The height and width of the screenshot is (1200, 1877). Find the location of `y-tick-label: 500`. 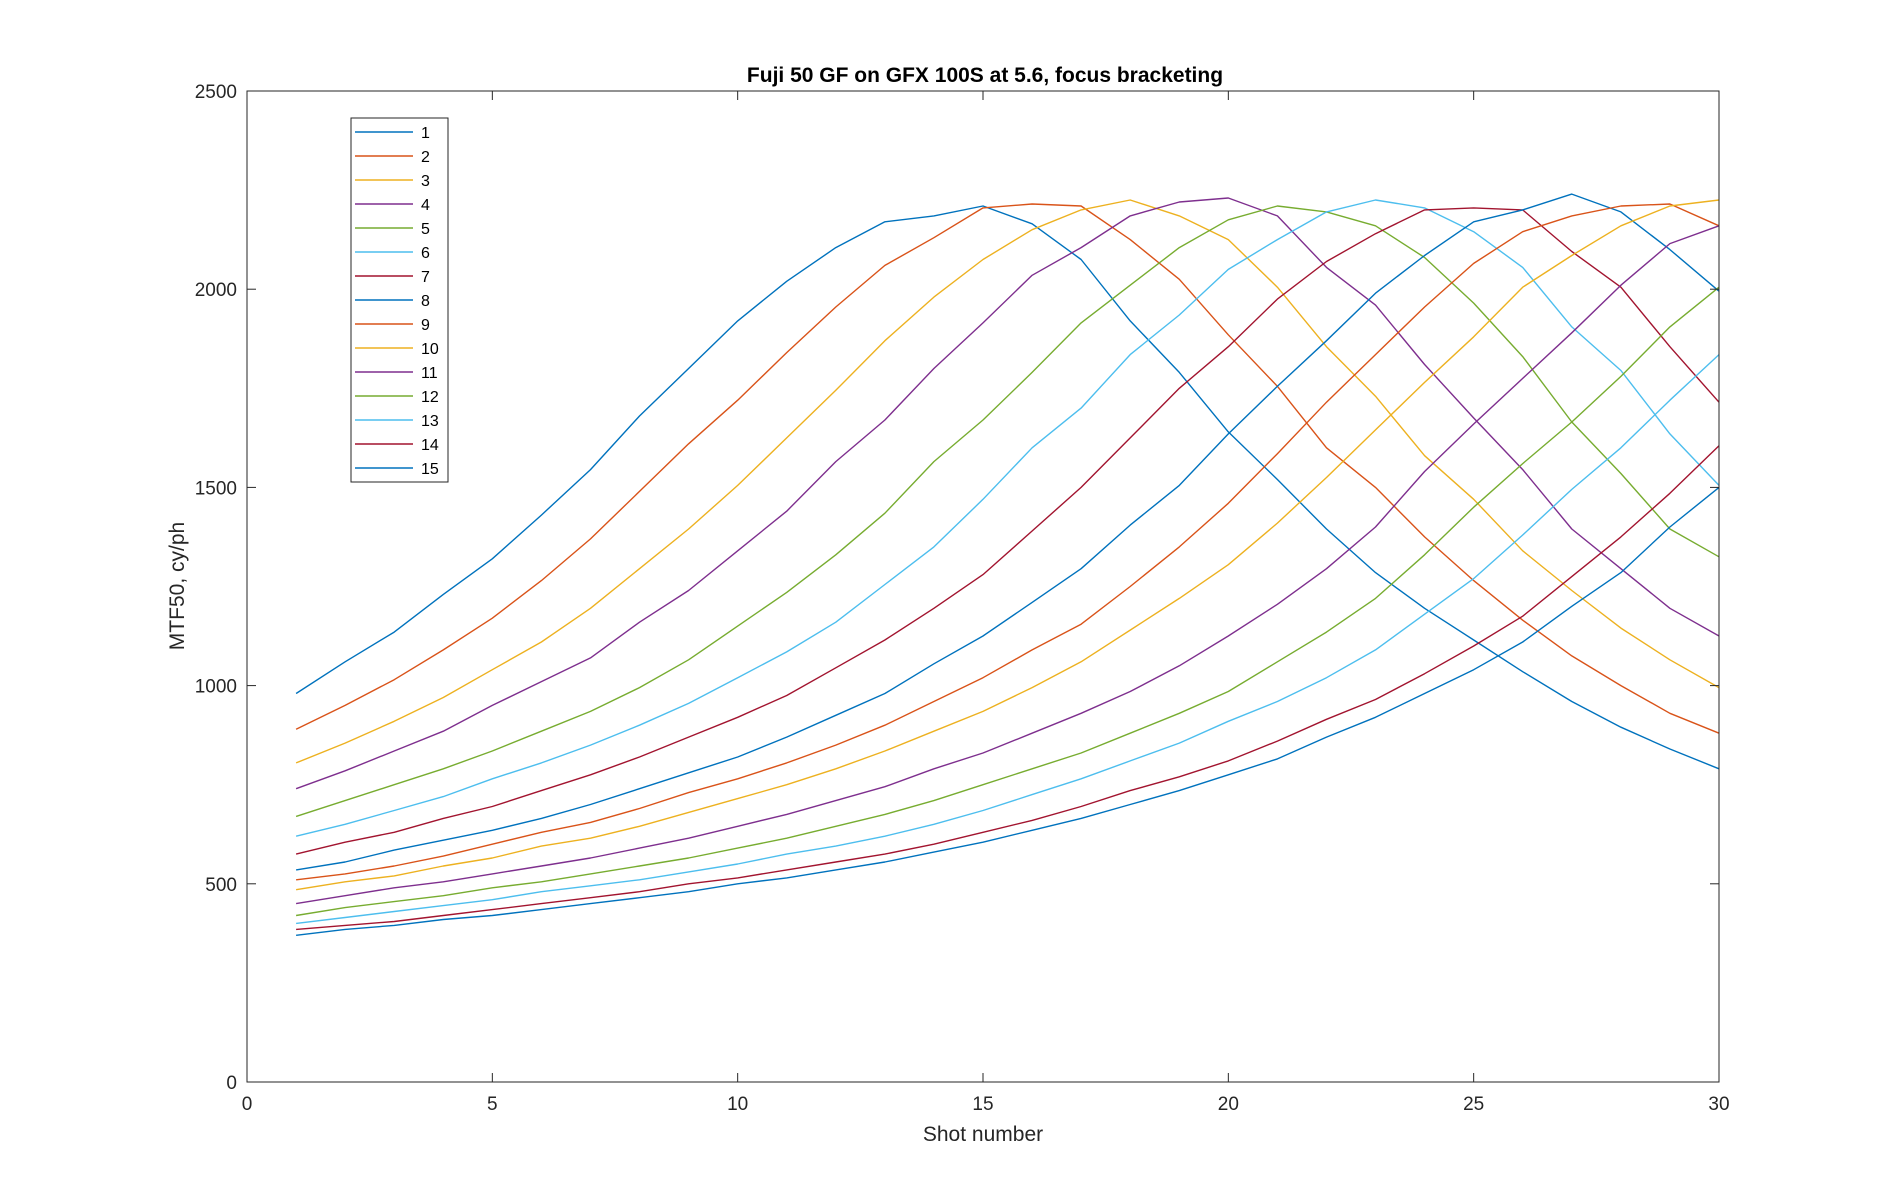

y-tick-label: 500 is located at coordinates (221, 885).